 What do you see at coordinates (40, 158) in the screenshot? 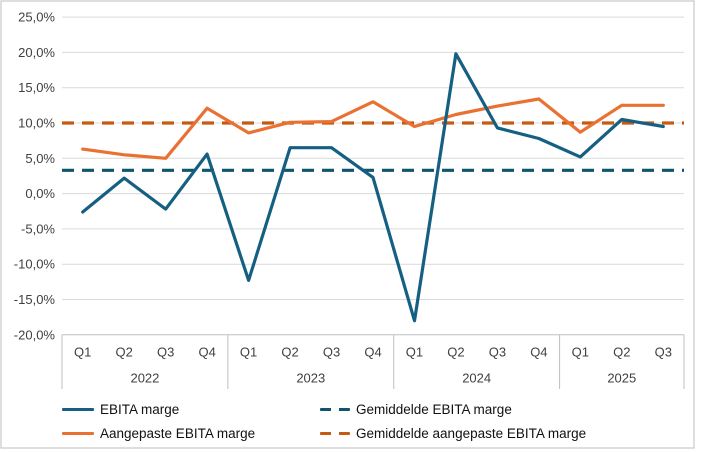
I see `y-tick-label: 5,0%` at bounding box center [40, 158].